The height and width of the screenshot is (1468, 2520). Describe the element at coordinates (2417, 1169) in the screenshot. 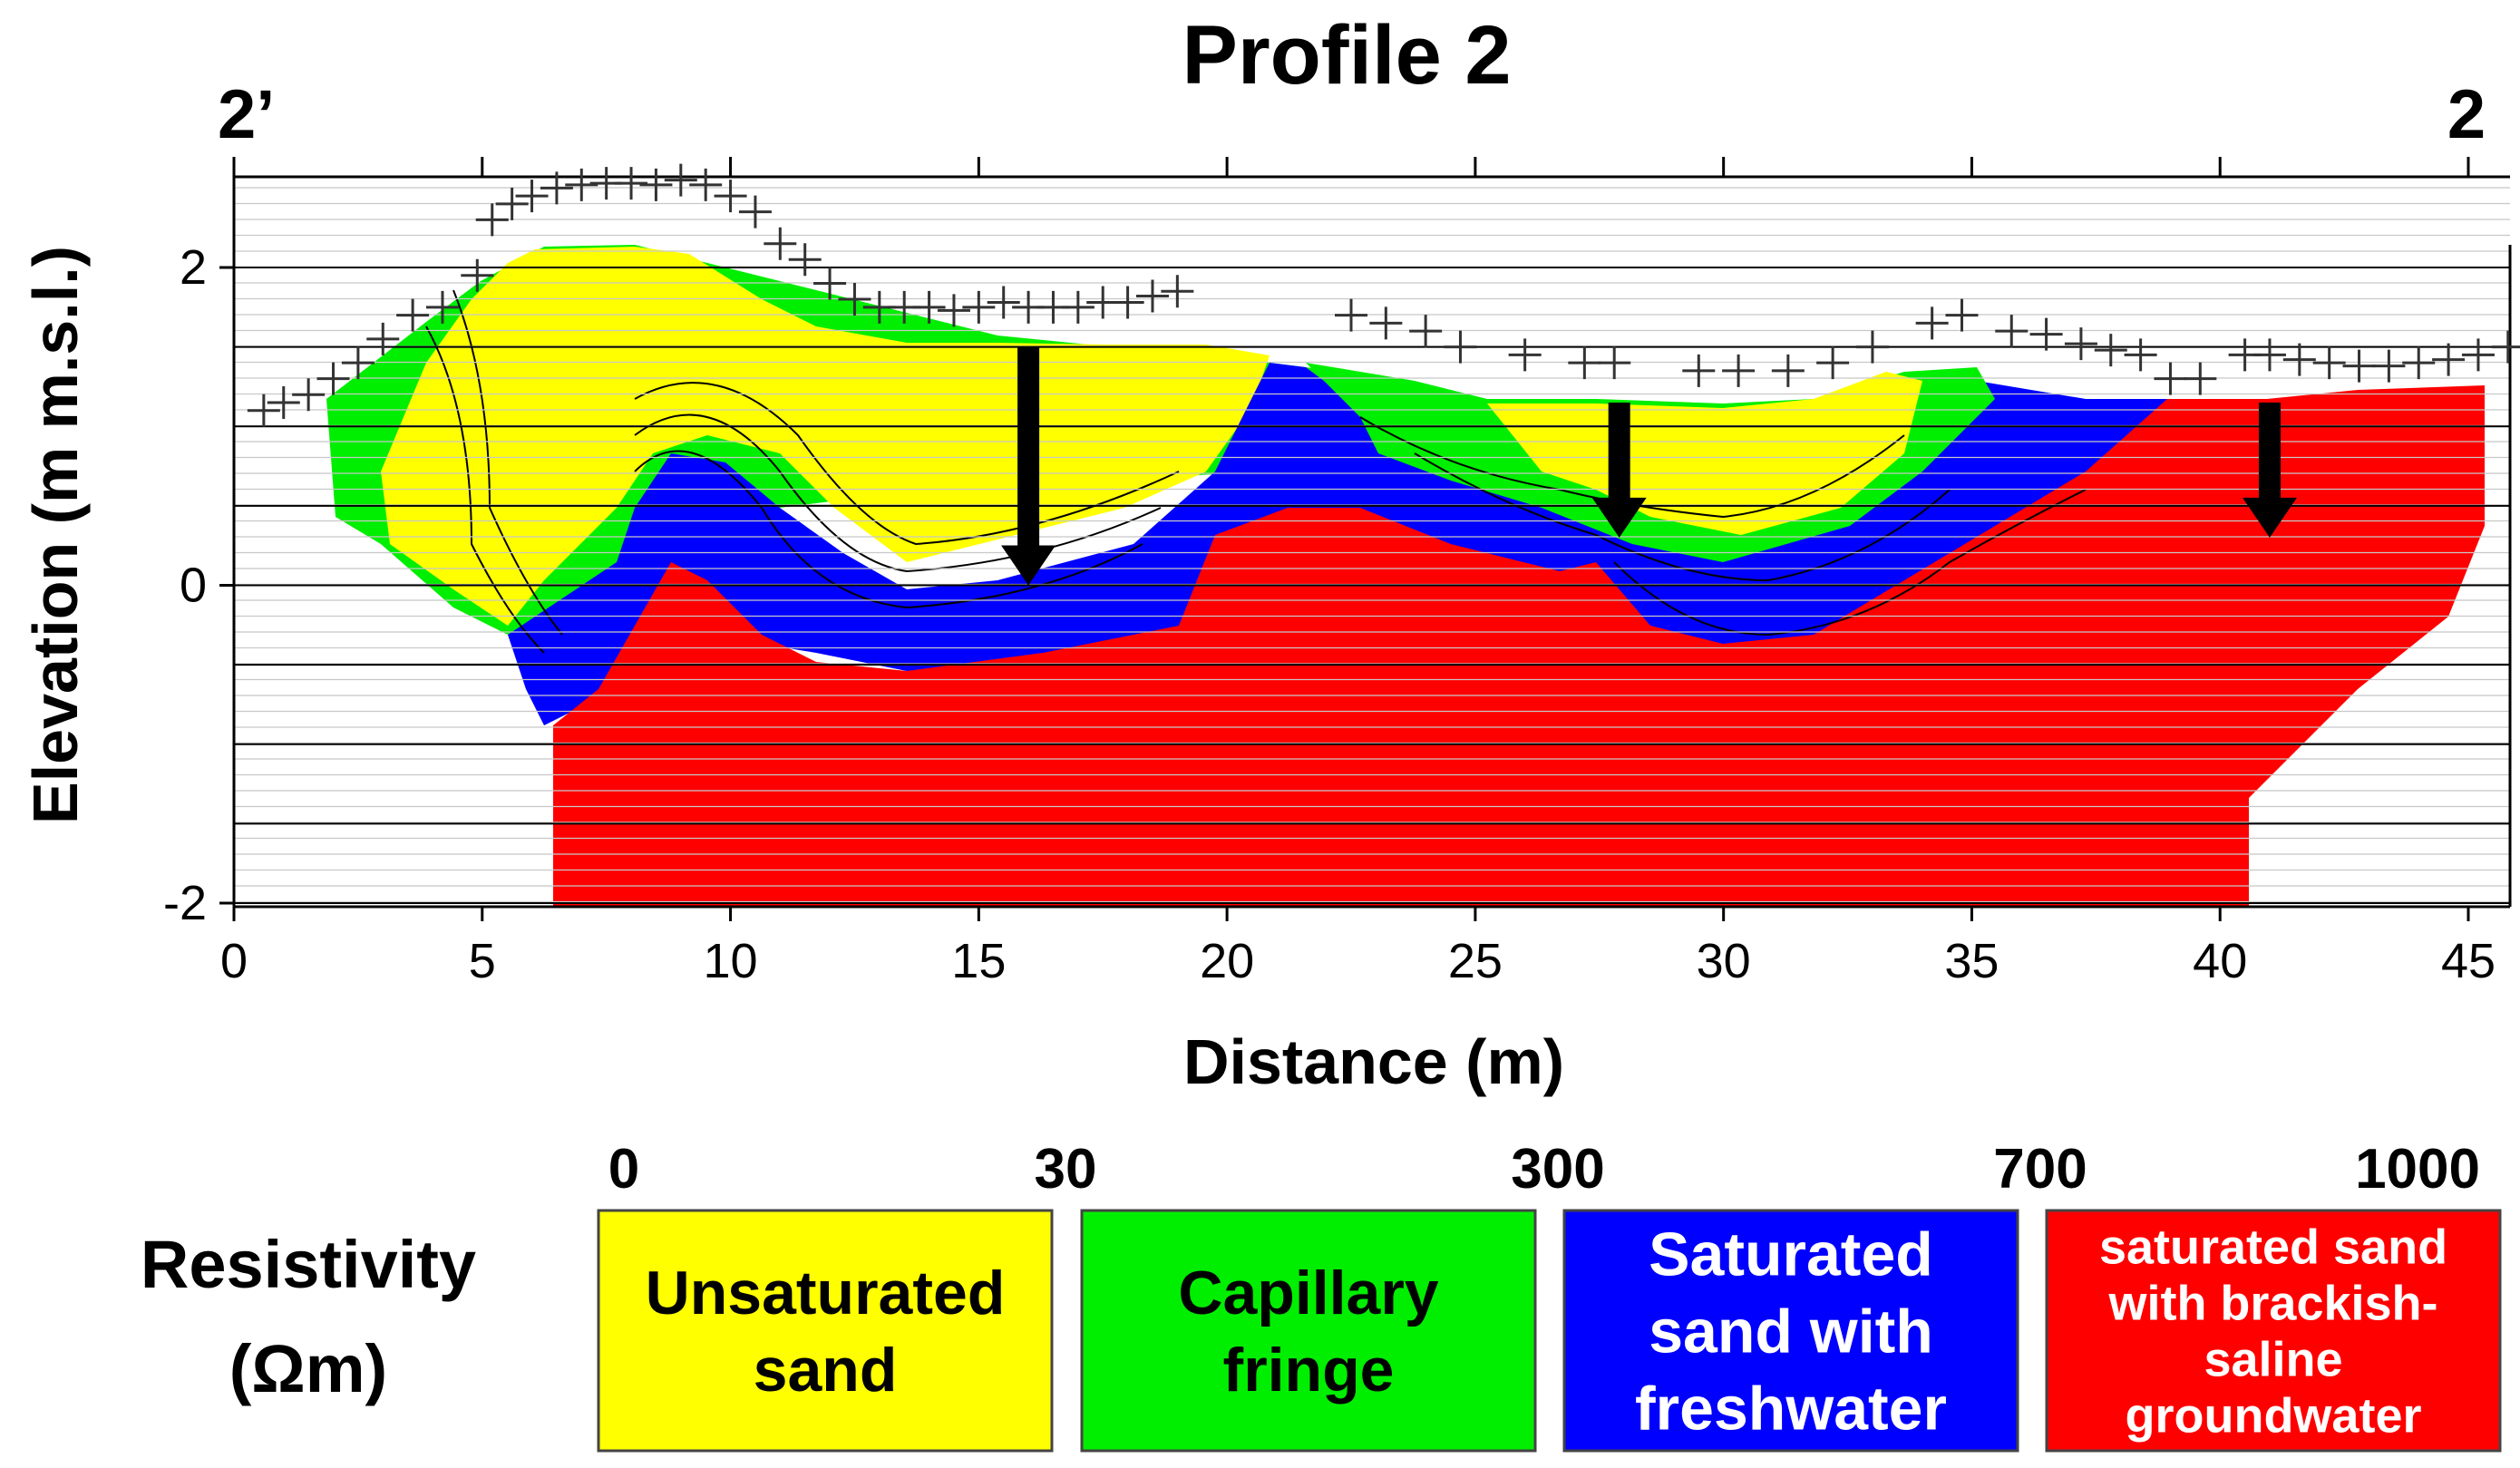

I see `legend-breakpoint-label: 1000` at that location.